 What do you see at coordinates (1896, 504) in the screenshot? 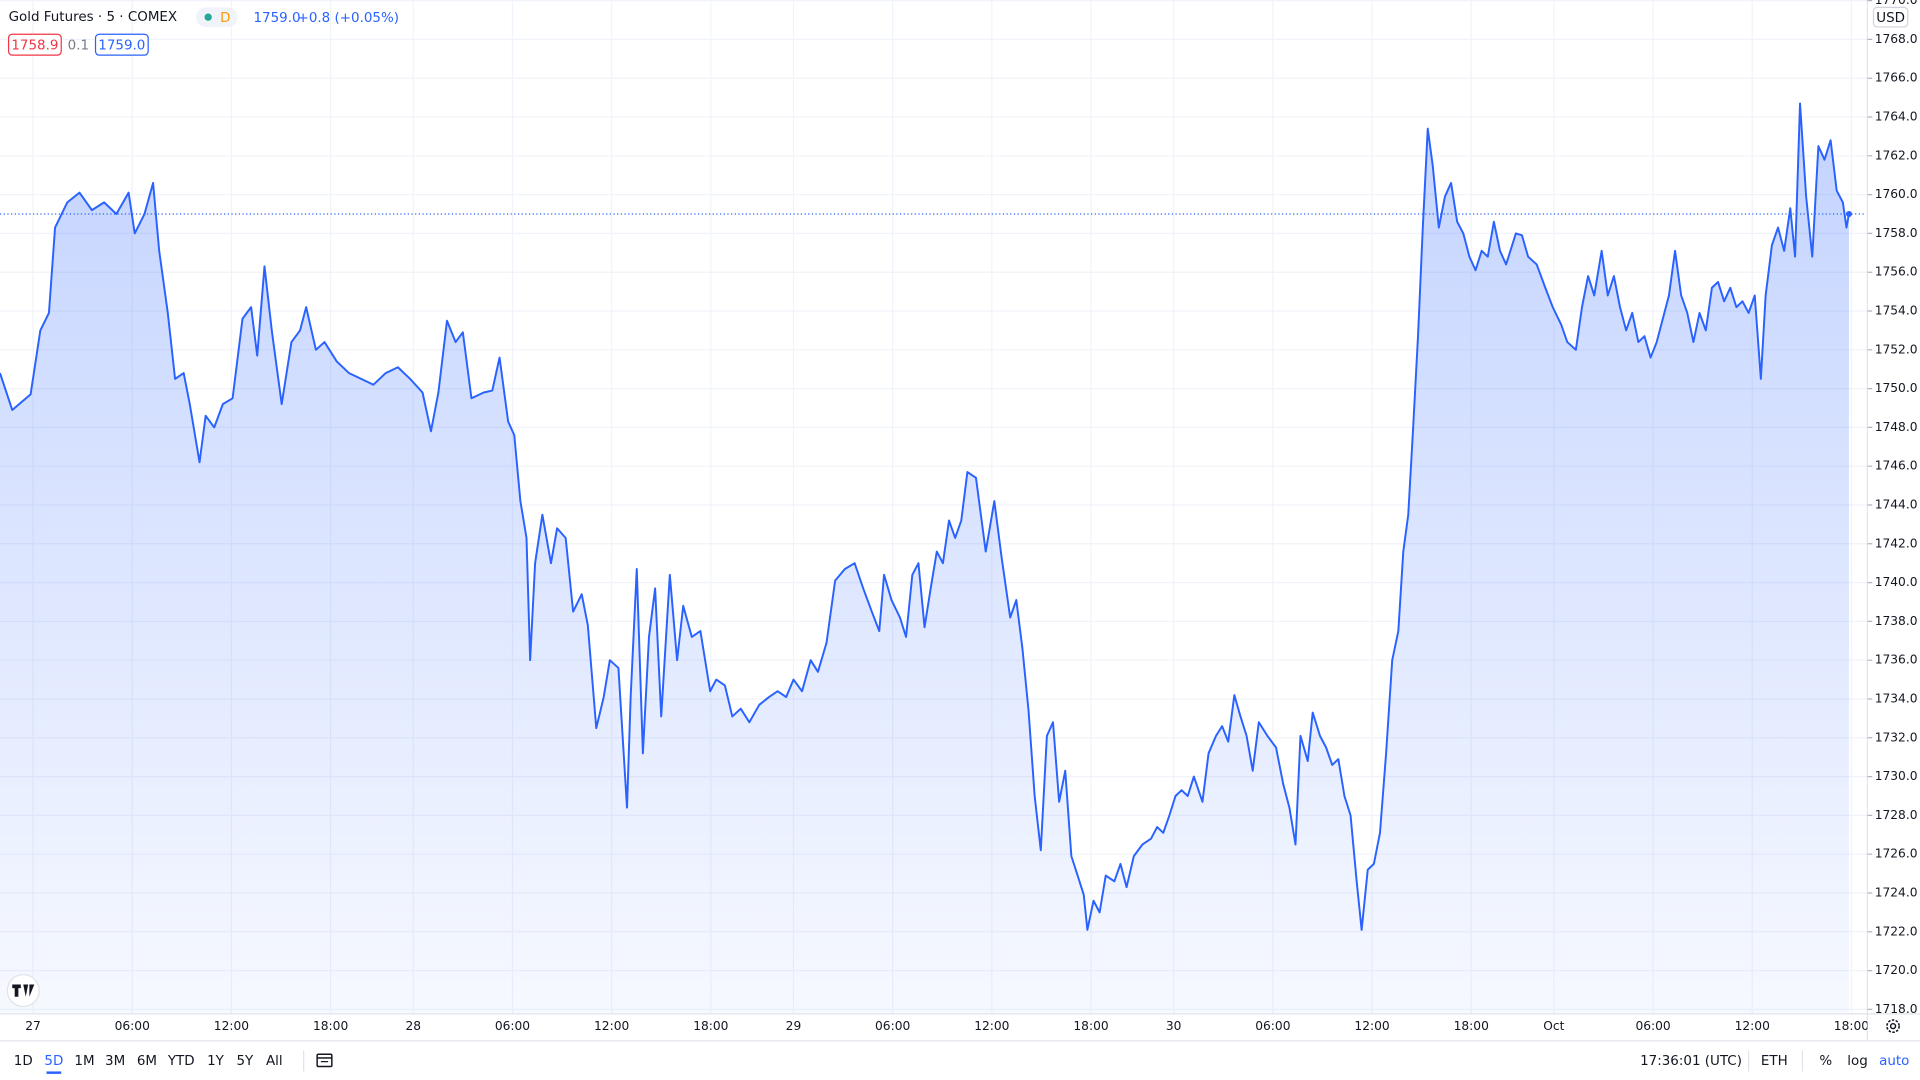
I see `y-tick-label: 1744.0` at bounding box center [1896, 504].